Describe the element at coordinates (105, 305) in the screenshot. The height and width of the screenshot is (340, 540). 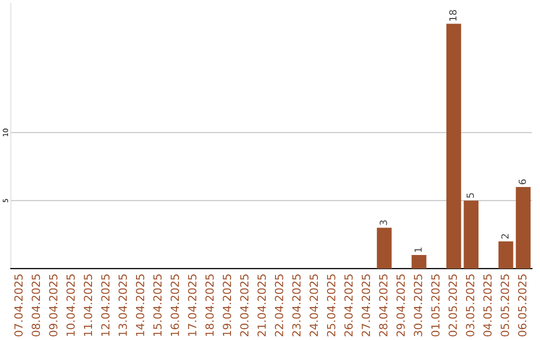
I see `x-tick-label: 12.04.2025` at that location.